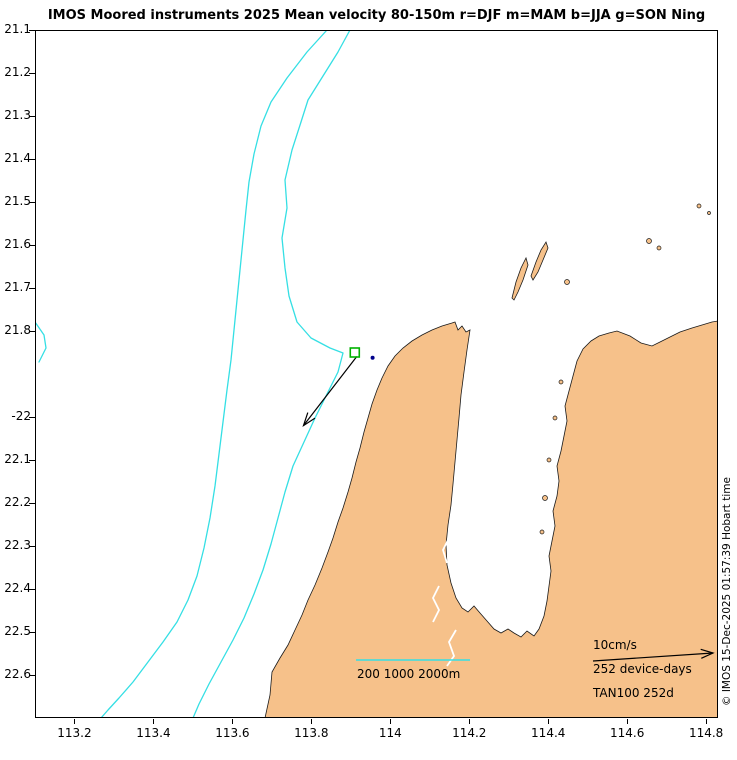 This screenshot has height=760, width=737. What do you see at coordinates (615, 645) in the screenshot?
I see `scale-arrow-label: 10cm/s` at bounding box center [615, 645].